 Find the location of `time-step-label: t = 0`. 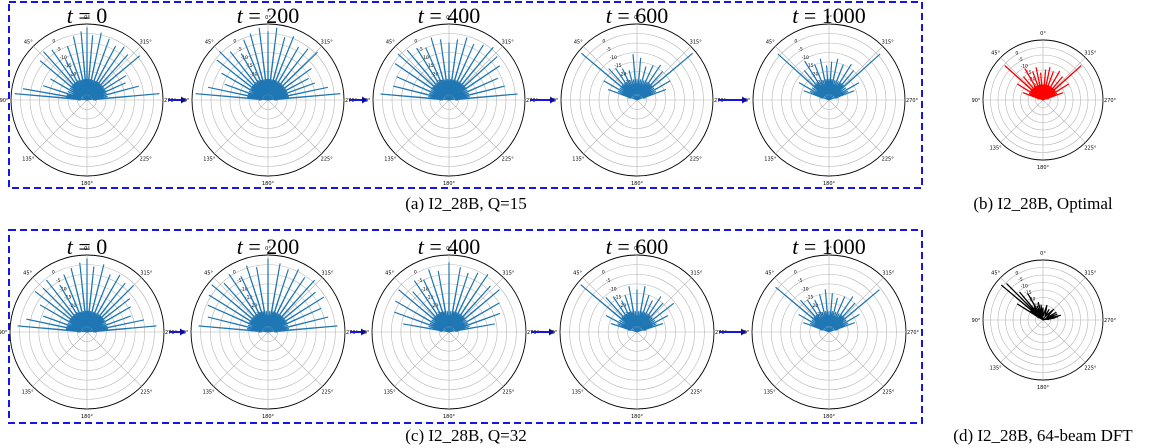

time-step-label: t = 0 is located at coordinates (87, 246).